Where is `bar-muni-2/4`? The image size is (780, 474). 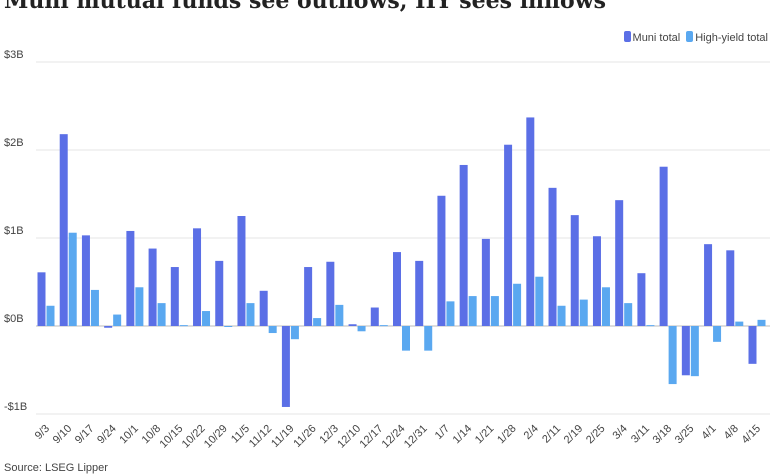
bar-muni-2/4 is located at coordinates (530, 221).